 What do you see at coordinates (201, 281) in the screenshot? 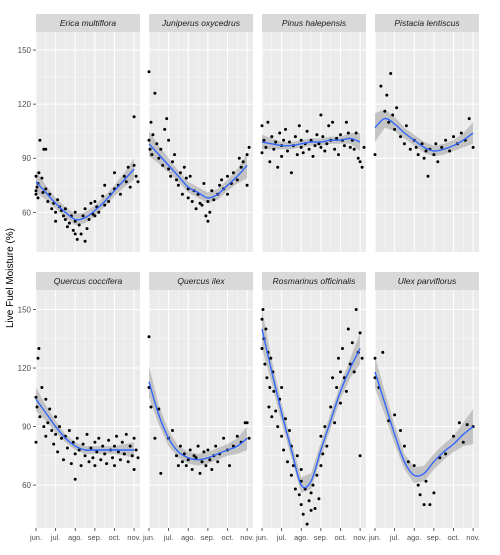
I see `facet-title-quercus-ilex: Quercus ilex` at bounding box center [201, 281].